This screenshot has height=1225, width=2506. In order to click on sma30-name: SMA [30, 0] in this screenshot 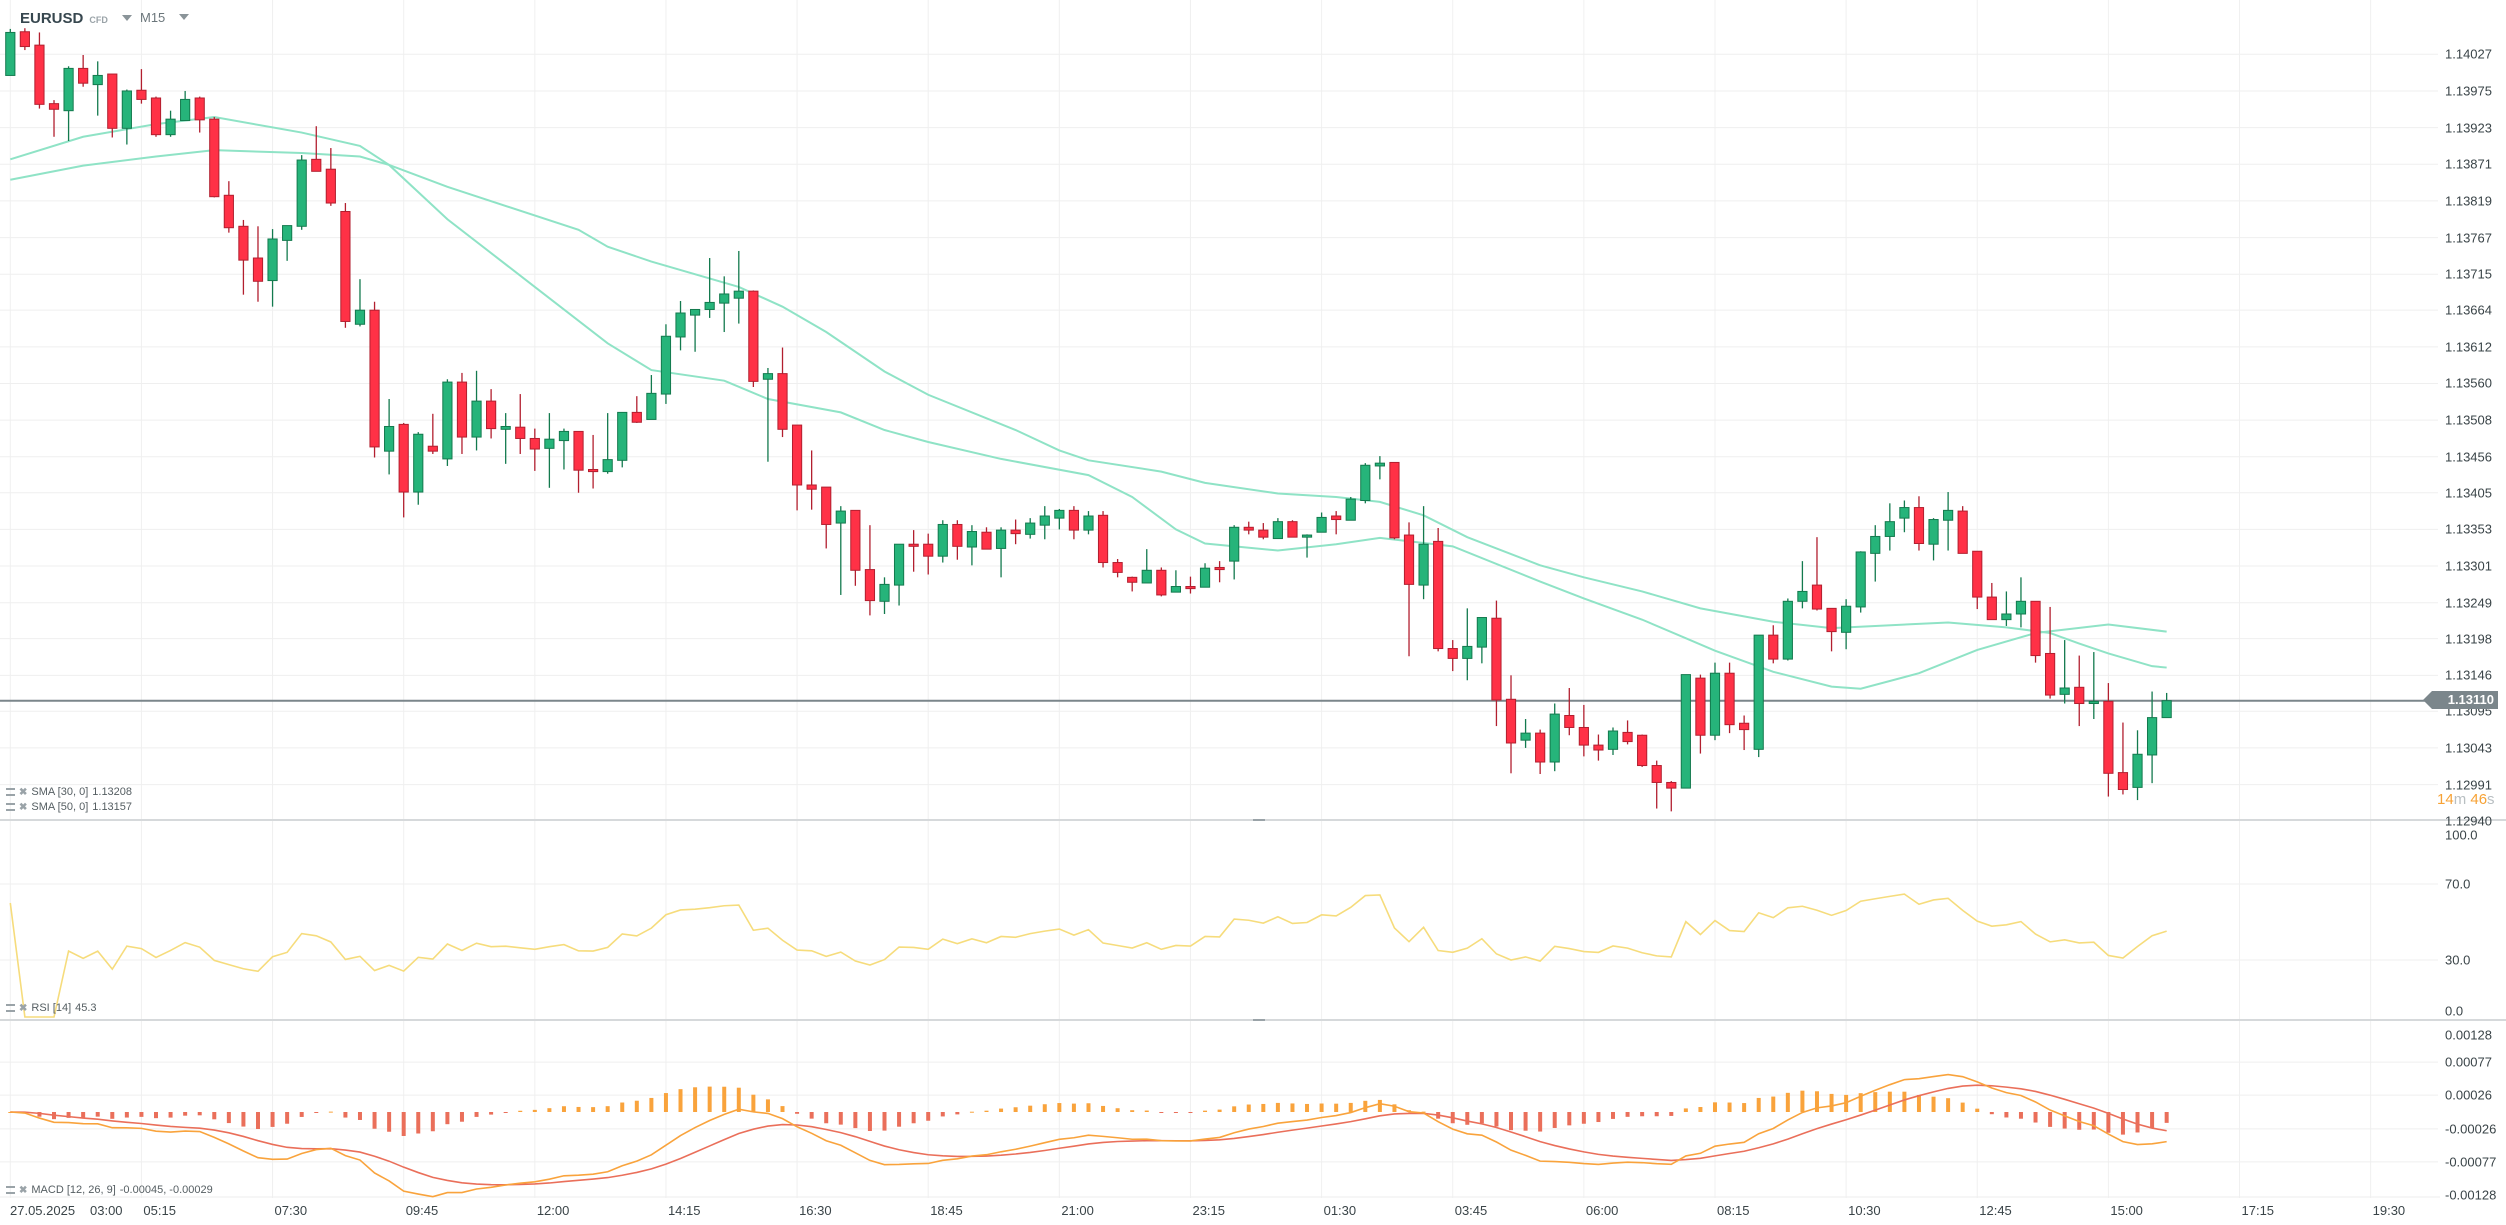, I will do `click(60, 792)`.